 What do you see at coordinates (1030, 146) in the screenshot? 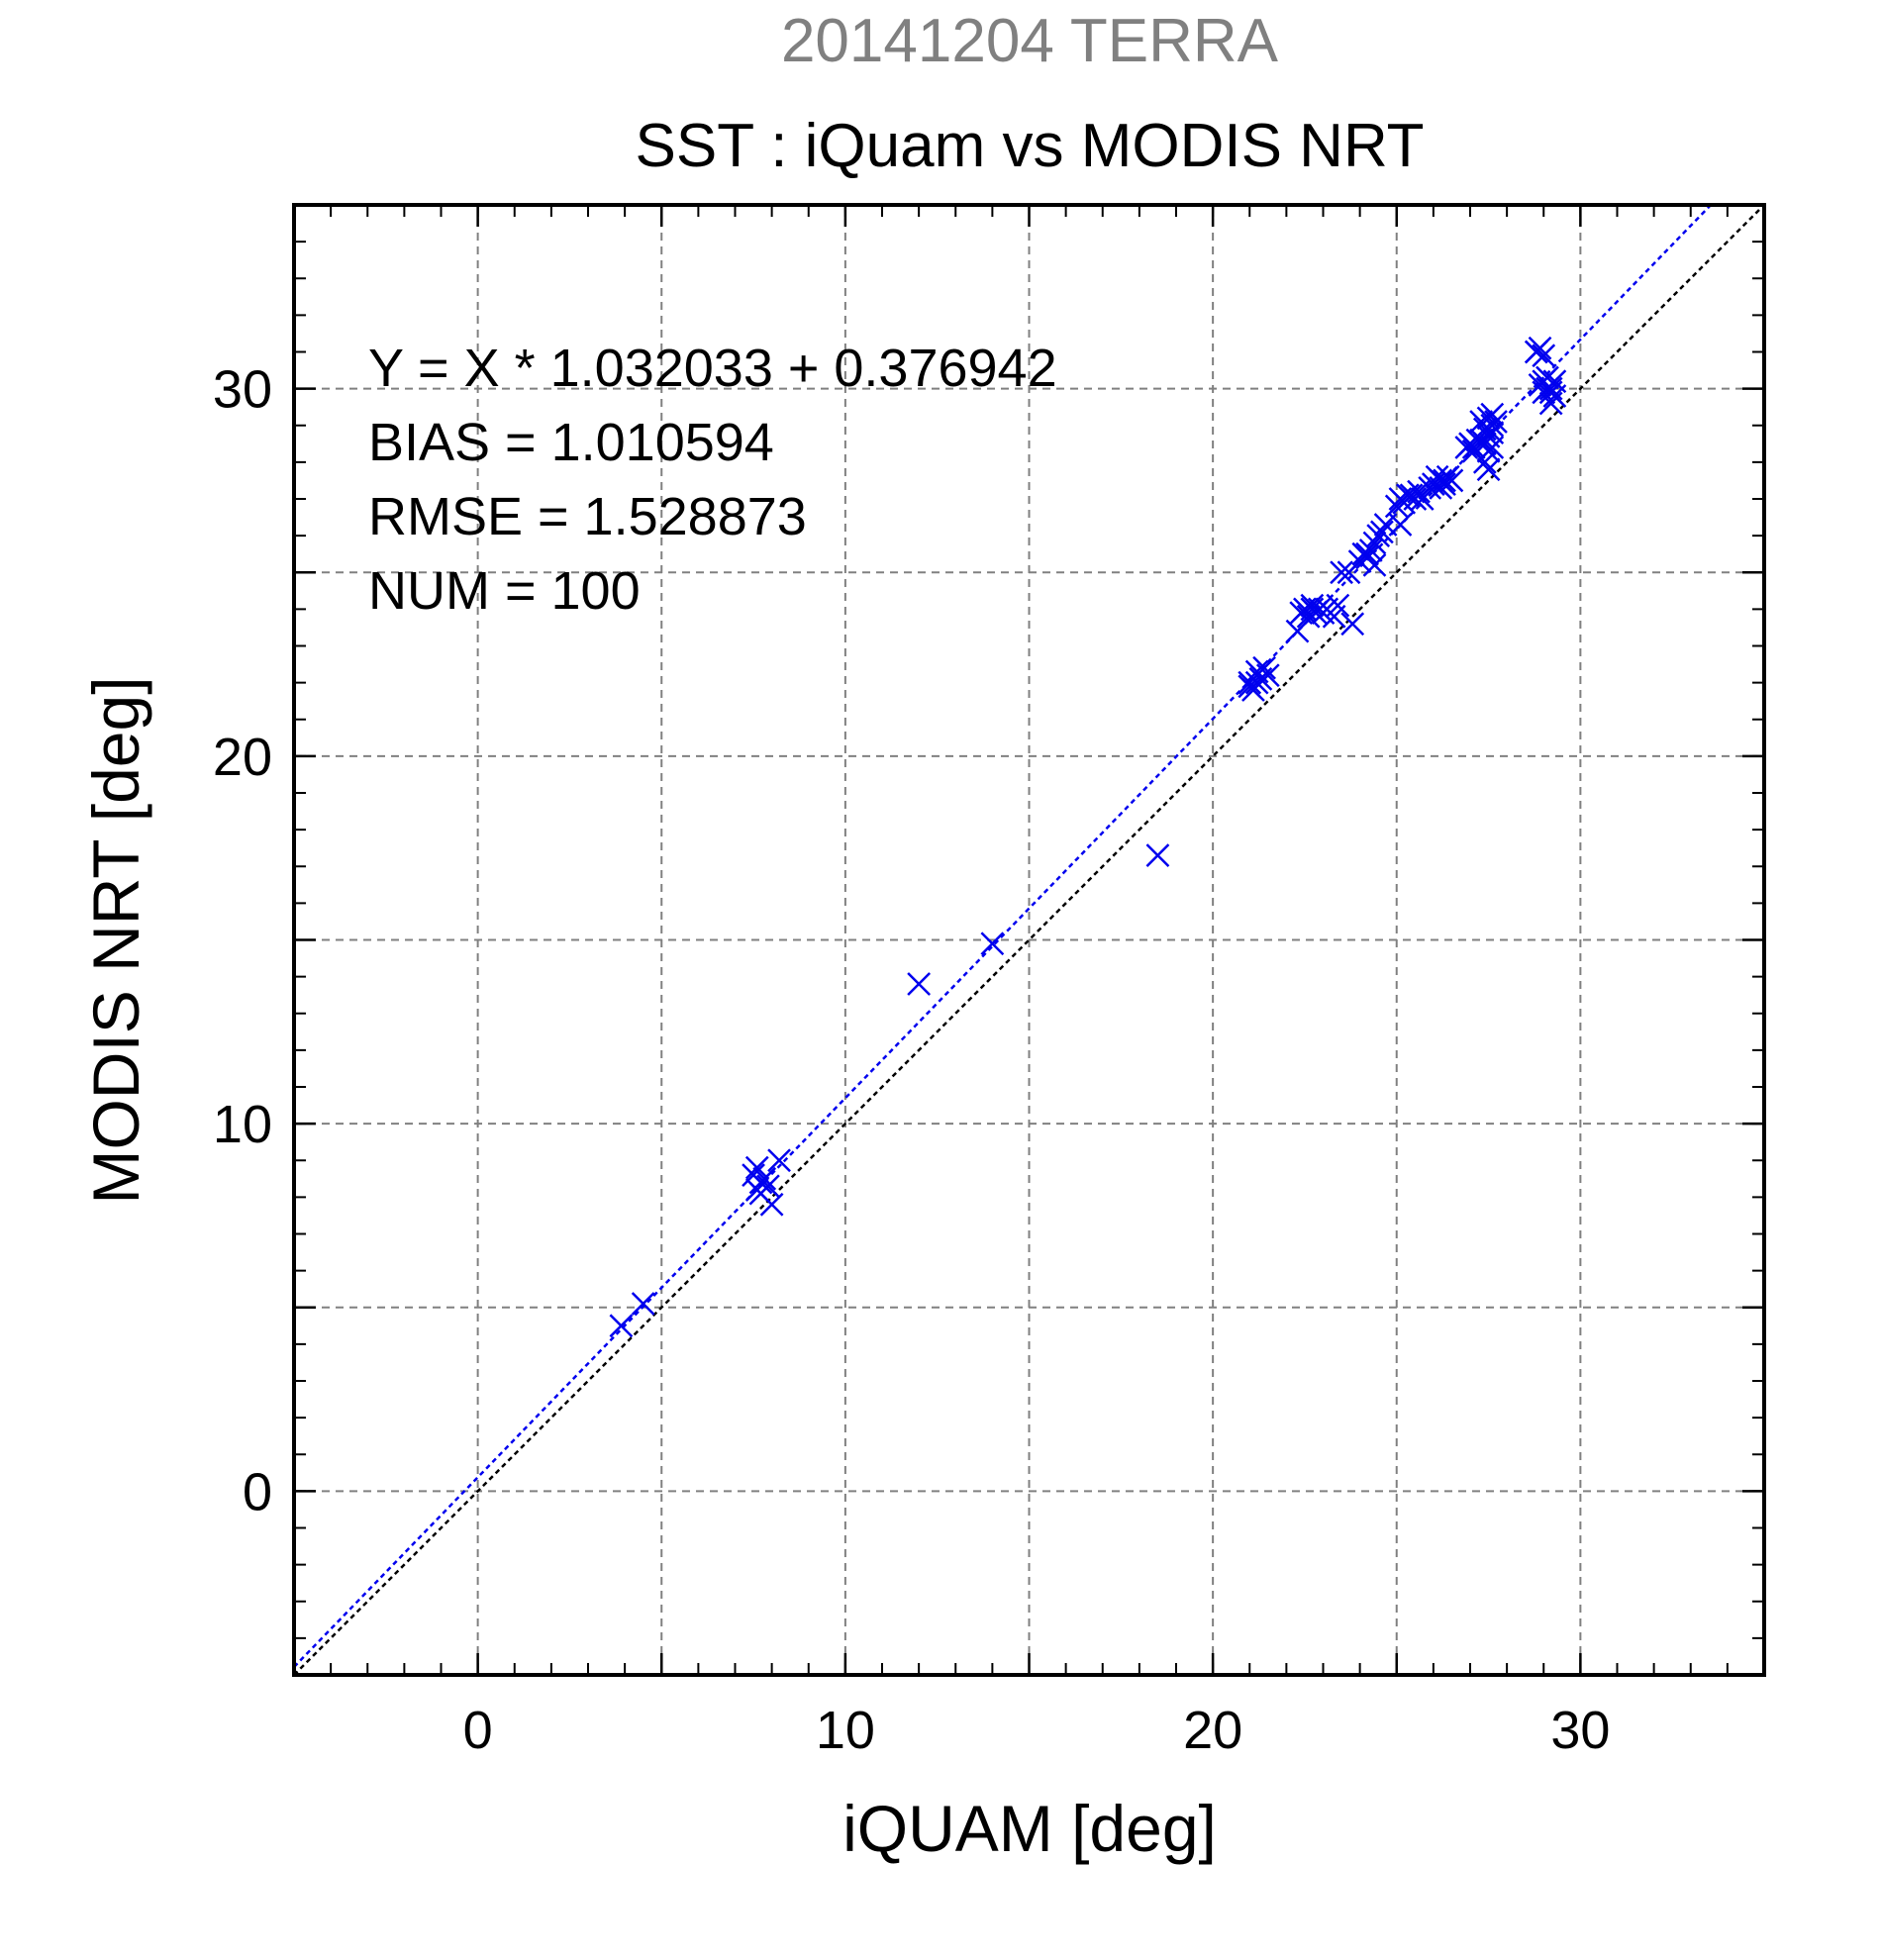
I see `chart-subtitle: SST : iQuam vs MODIS NRT` at bounding box center [1030, 146].